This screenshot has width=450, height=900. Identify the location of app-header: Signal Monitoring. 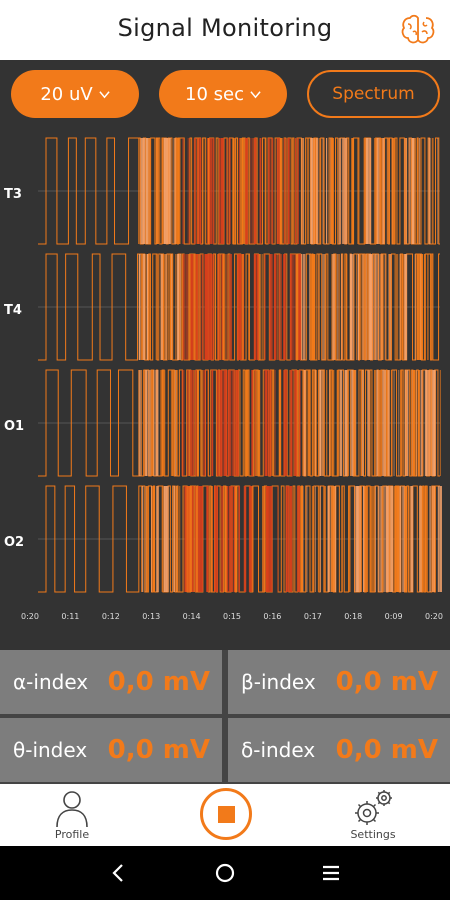
(225, 30).